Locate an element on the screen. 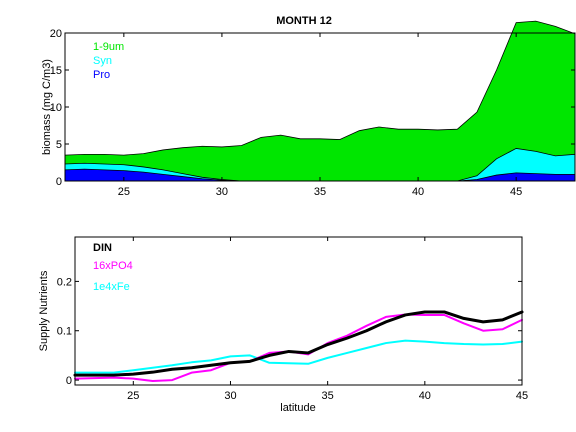 The width and height of the screenshot is (576, 432). chart1-ytick-label: 20 is located at coordinates (56, 34).